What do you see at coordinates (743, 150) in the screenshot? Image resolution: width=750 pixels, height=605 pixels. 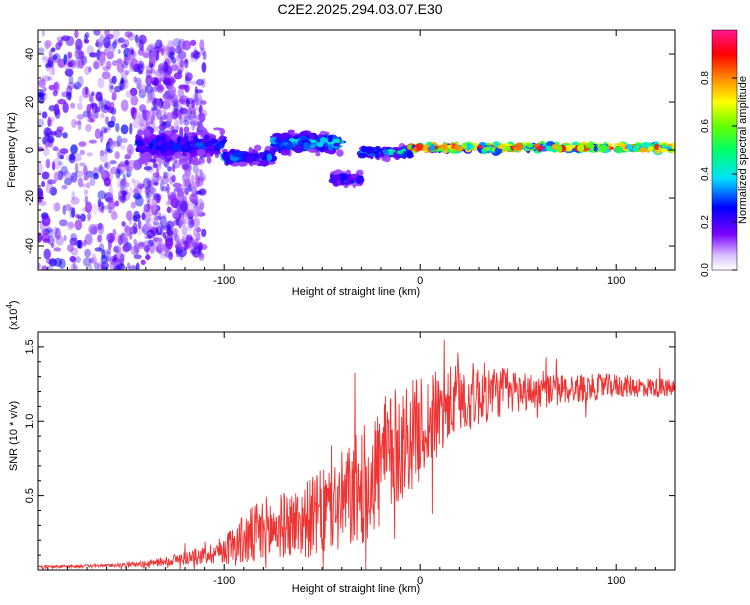 I see `colorbar-label: Normalized spectral amplitude` at bounding box center [743, 150].